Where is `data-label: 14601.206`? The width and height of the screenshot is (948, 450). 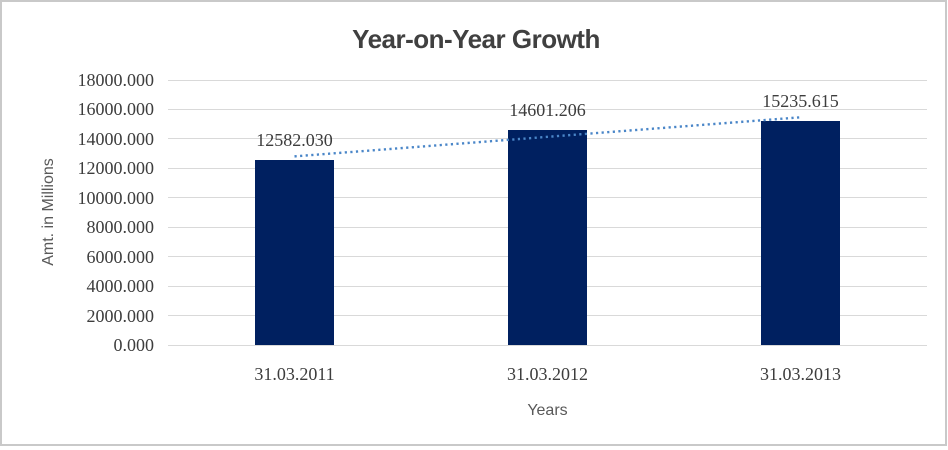
data-label: 14601.206 is located at coordinates (547, 110).